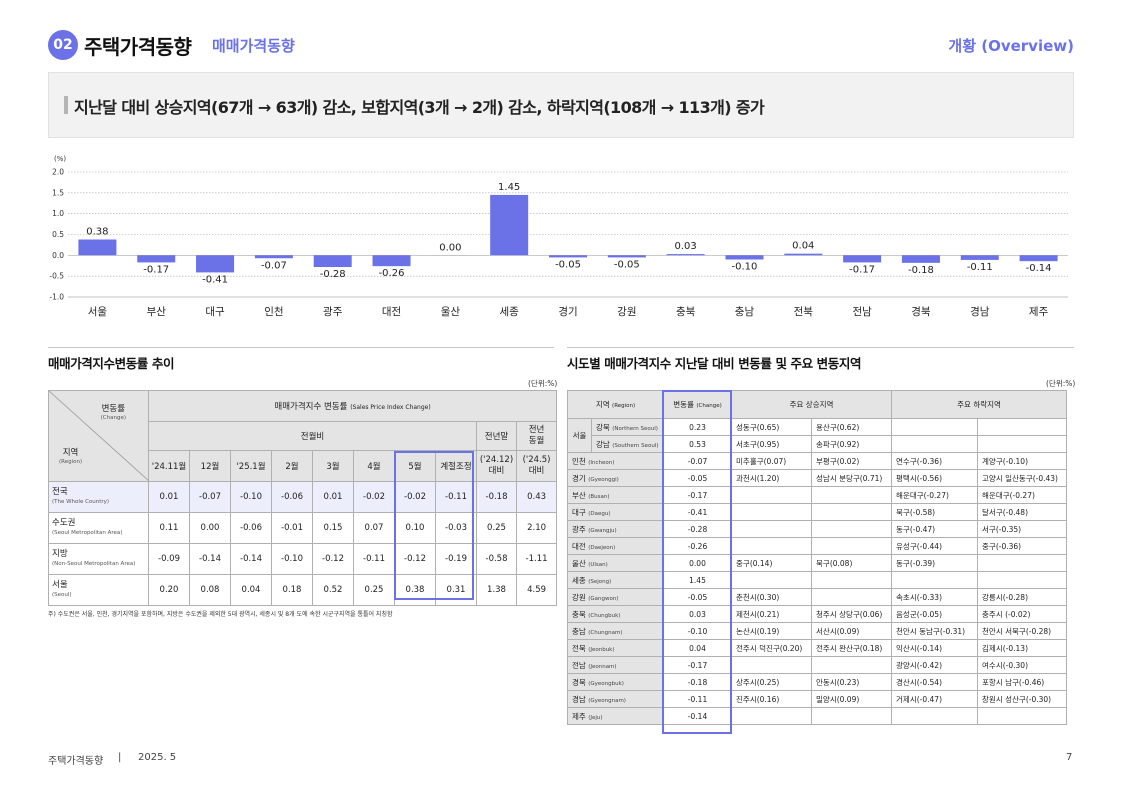 The height and width of the screenshot is (793, 1122). What do you see at coordinates (253, 46) in the screenshot?
I see `page-subtitle: 매매가격동향` at bounding box center [253, 46].